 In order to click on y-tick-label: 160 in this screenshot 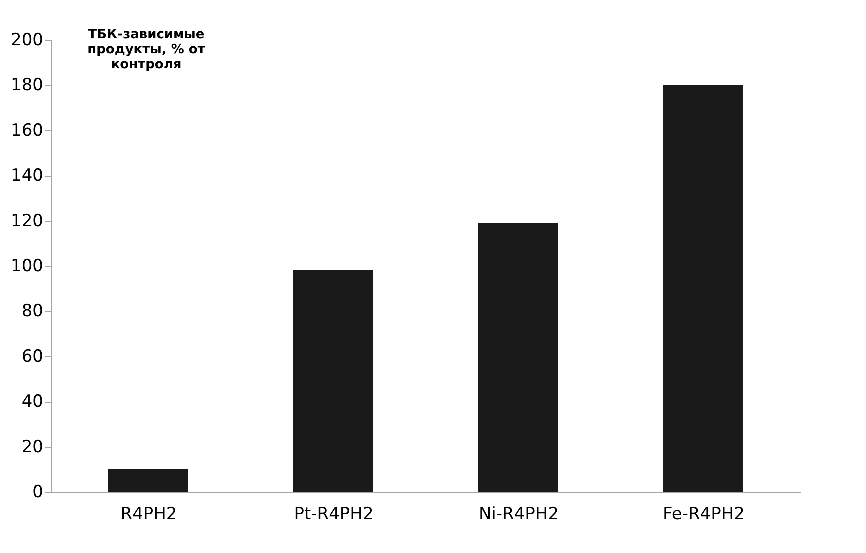, I will do `click(27, 130)`.